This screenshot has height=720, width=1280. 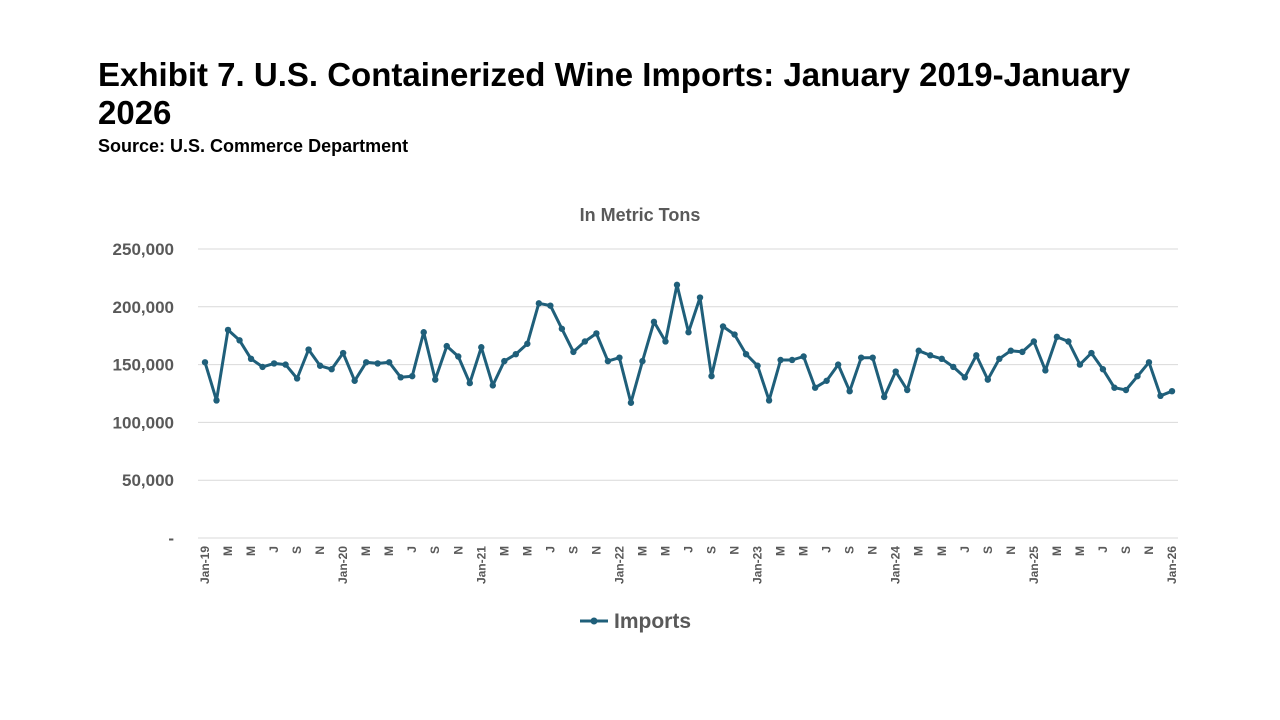 What do you see at coordinates (619, 565) in the screenshot?
I see `x-tick-label: Jan-22` at bounding box center [619, 565].